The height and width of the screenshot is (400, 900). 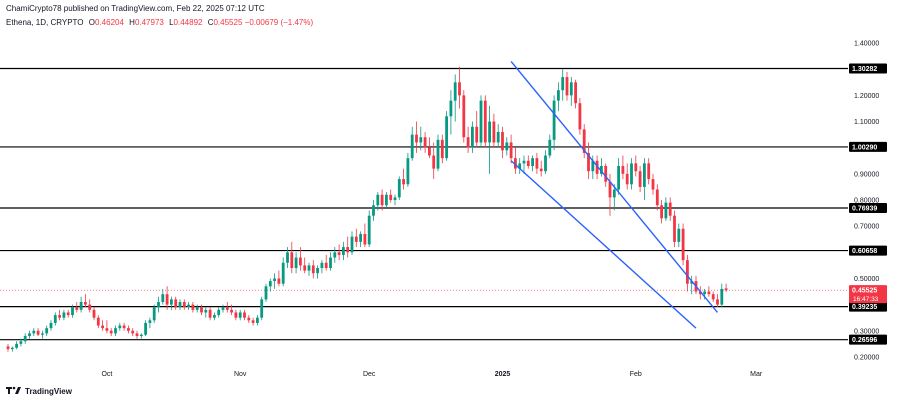 I want to click on x-tick-label: Dec, so click(x=369, y=374).